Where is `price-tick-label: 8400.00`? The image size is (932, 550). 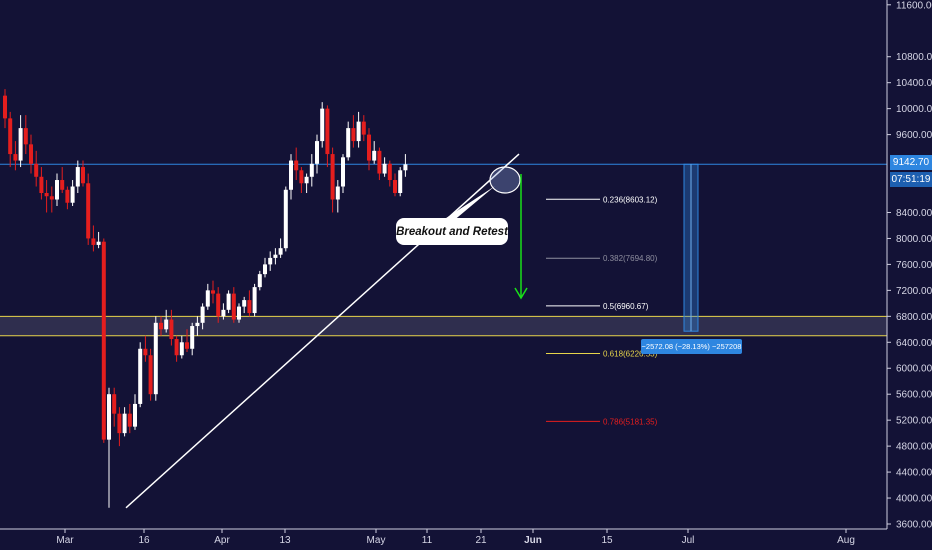
price-tick-label: 8400.00 is located at coordinates (914, 213).